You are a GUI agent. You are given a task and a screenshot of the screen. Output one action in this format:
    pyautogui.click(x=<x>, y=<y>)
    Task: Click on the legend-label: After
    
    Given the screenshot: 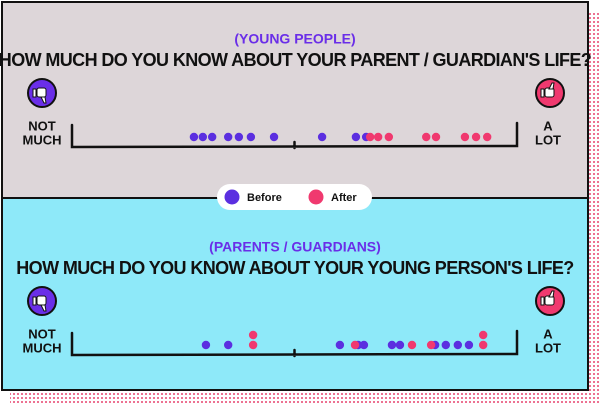 What is the action you would take?
    pyautogui.click(x=344, y=198)
    